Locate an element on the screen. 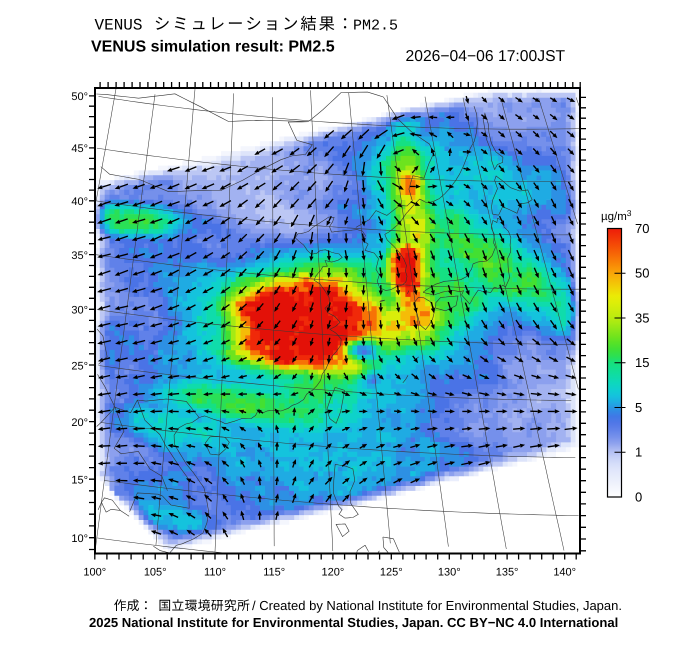 This screenshot has width=700, height=649. svg-text: 140° is located at coordinates (564, 573).